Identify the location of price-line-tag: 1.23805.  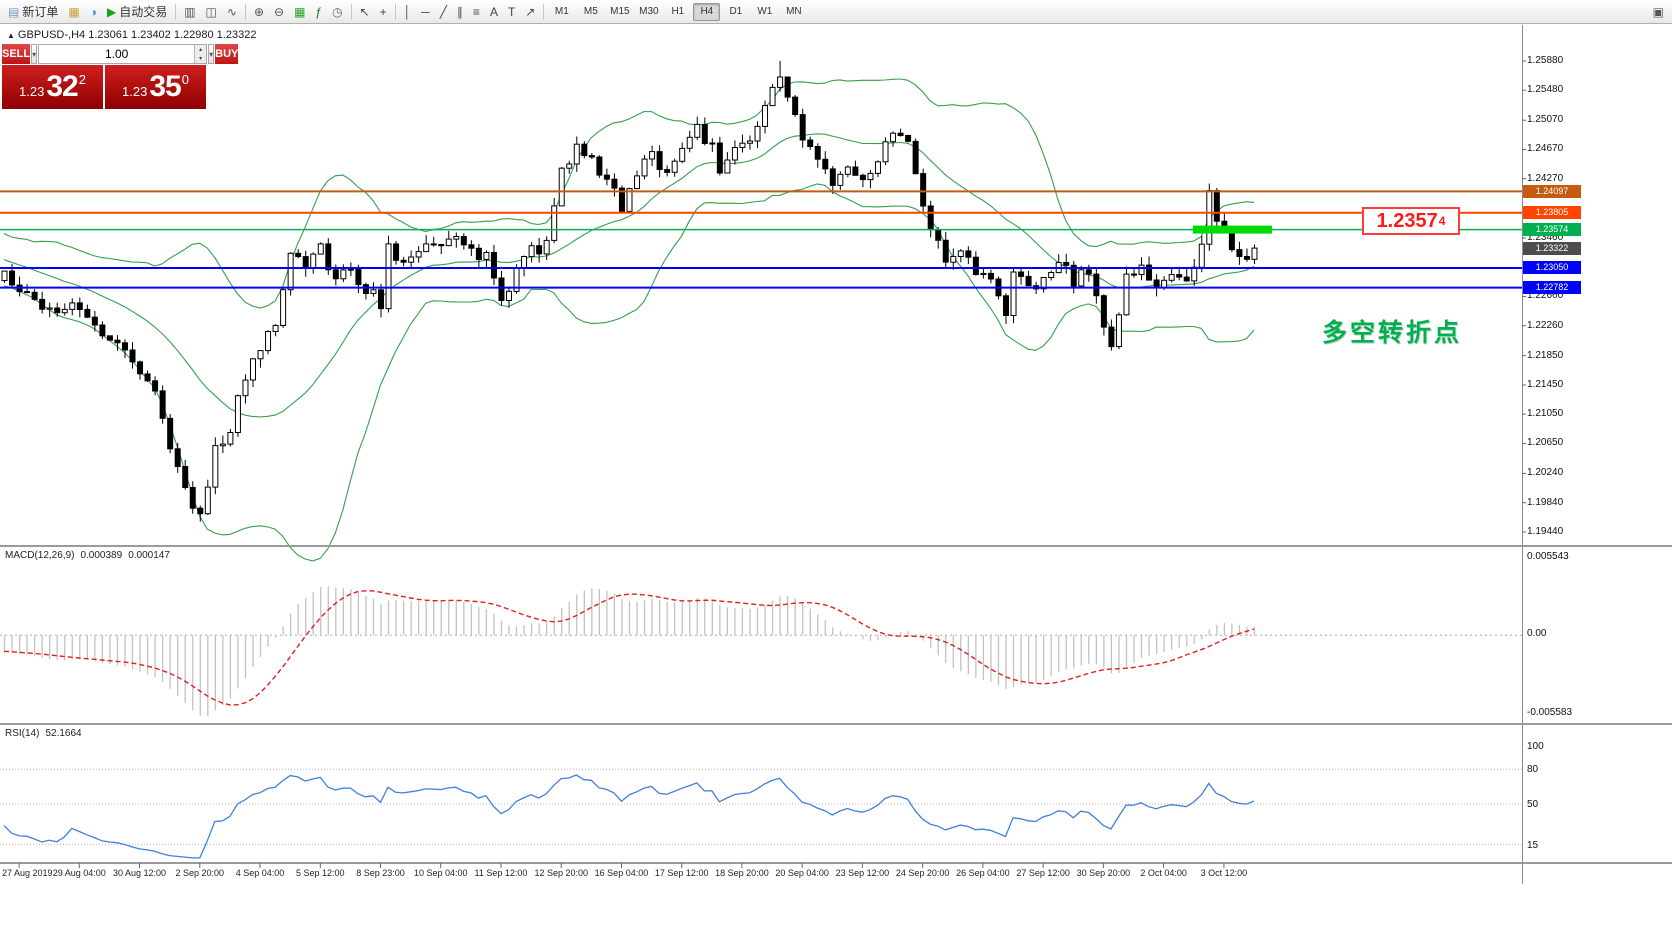
(1552, 213).